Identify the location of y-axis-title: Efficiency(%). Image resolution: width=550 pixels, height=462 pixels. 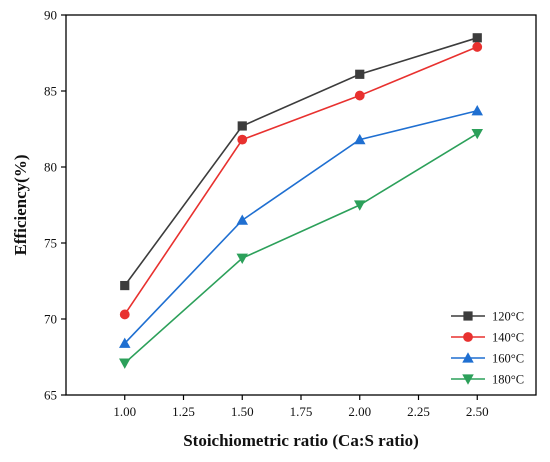
(20, 204).